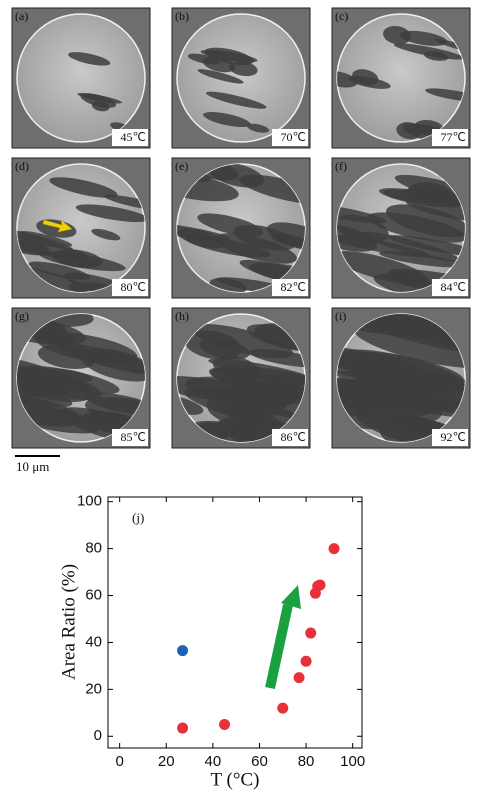 The image size is (483, 798). I want to click on temperature-label: 86℃, so click(293, 437).